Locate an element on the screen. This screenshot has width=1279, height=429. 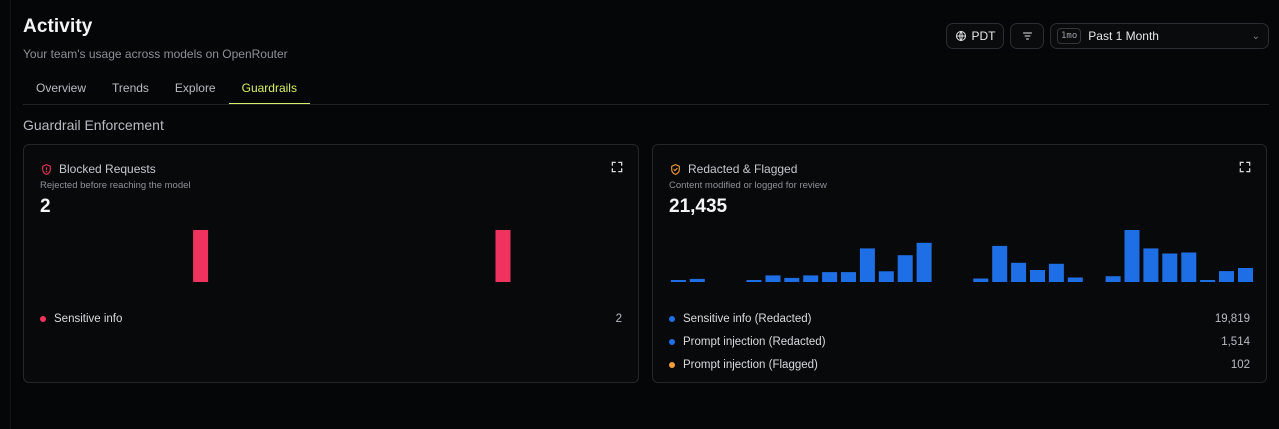
page-title: Activity is located at coordinates (58, 26).